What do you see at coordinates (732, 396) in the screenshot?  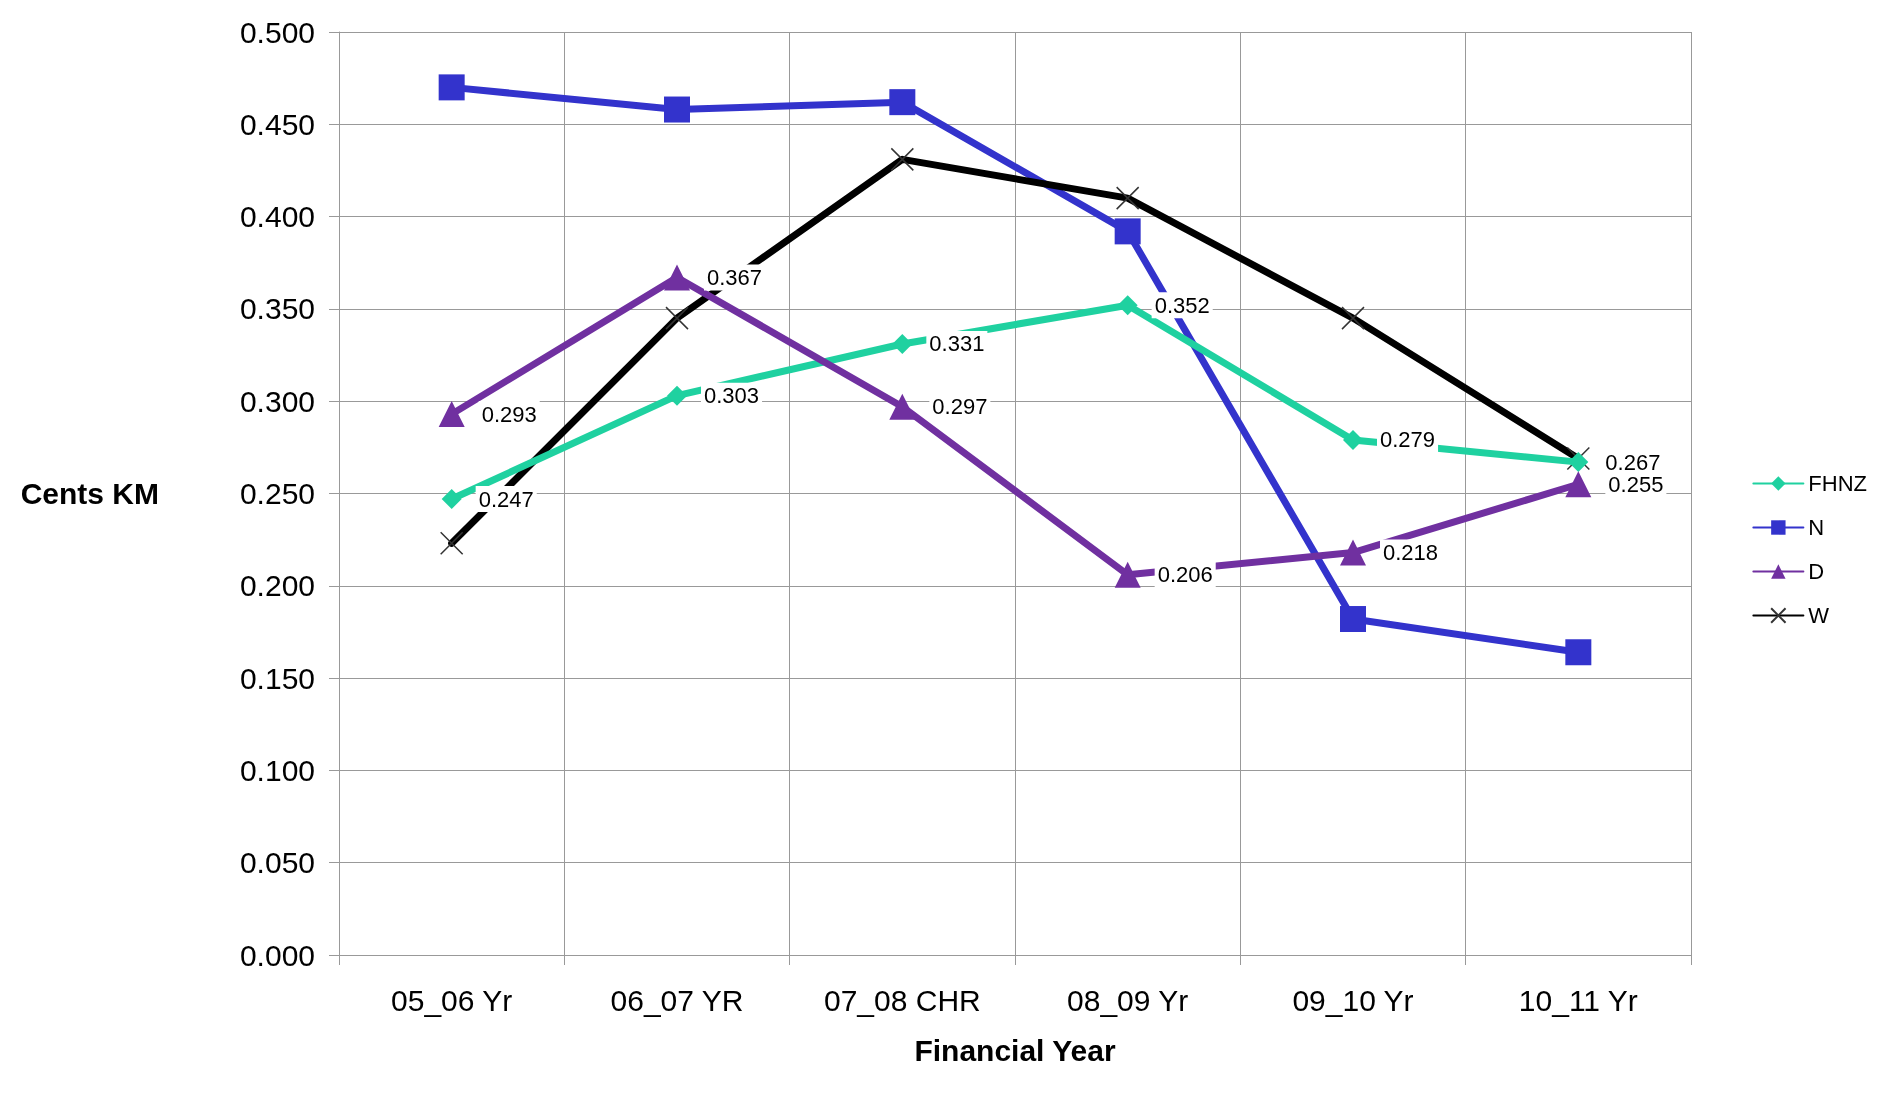 I see `data-label: 0.303` at bounding box center [732, 396].